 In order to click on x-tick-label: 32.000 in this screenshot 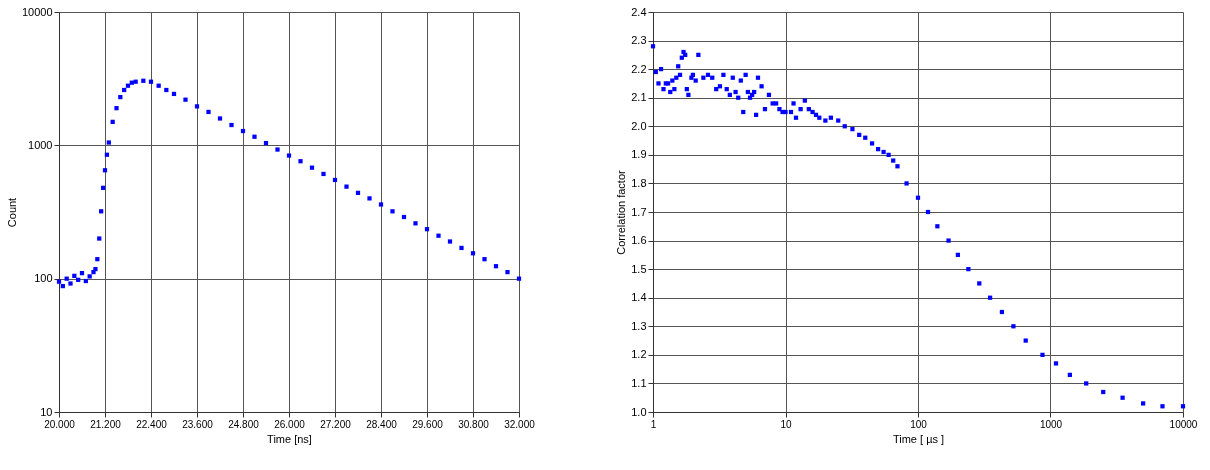, I will do `click(520, 424)`.